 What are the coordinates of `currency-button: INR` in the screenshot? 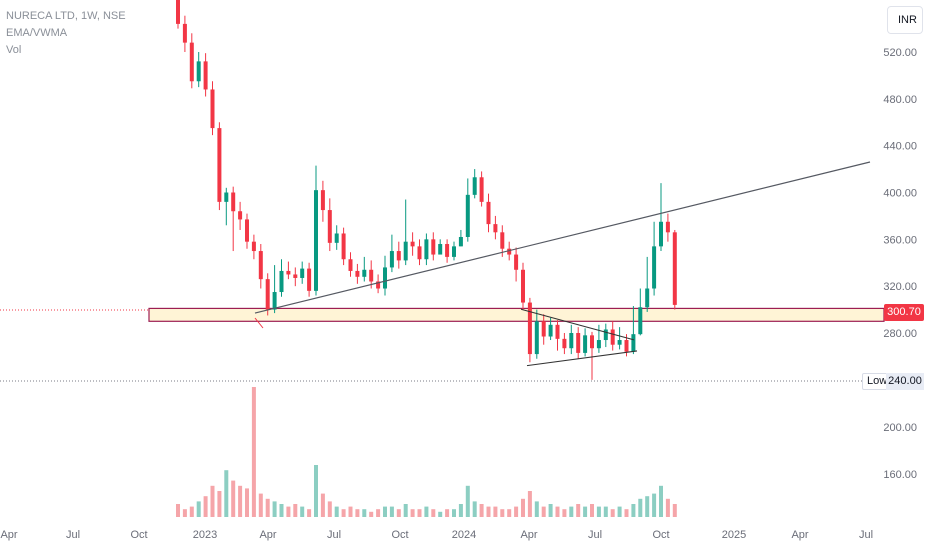 It's located at (905, 20).